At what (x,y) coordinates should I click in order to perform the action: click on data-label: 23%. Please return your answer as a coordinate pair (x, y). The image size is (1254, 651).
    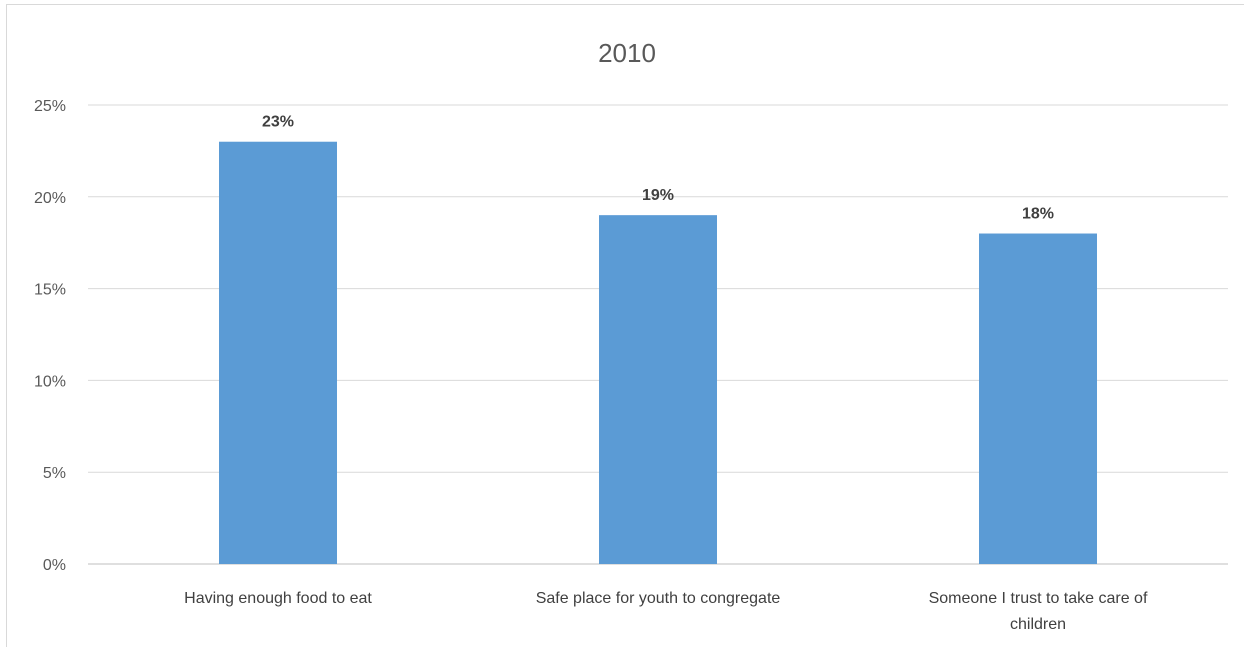
    Looking at the image, I should click on (278, 122).